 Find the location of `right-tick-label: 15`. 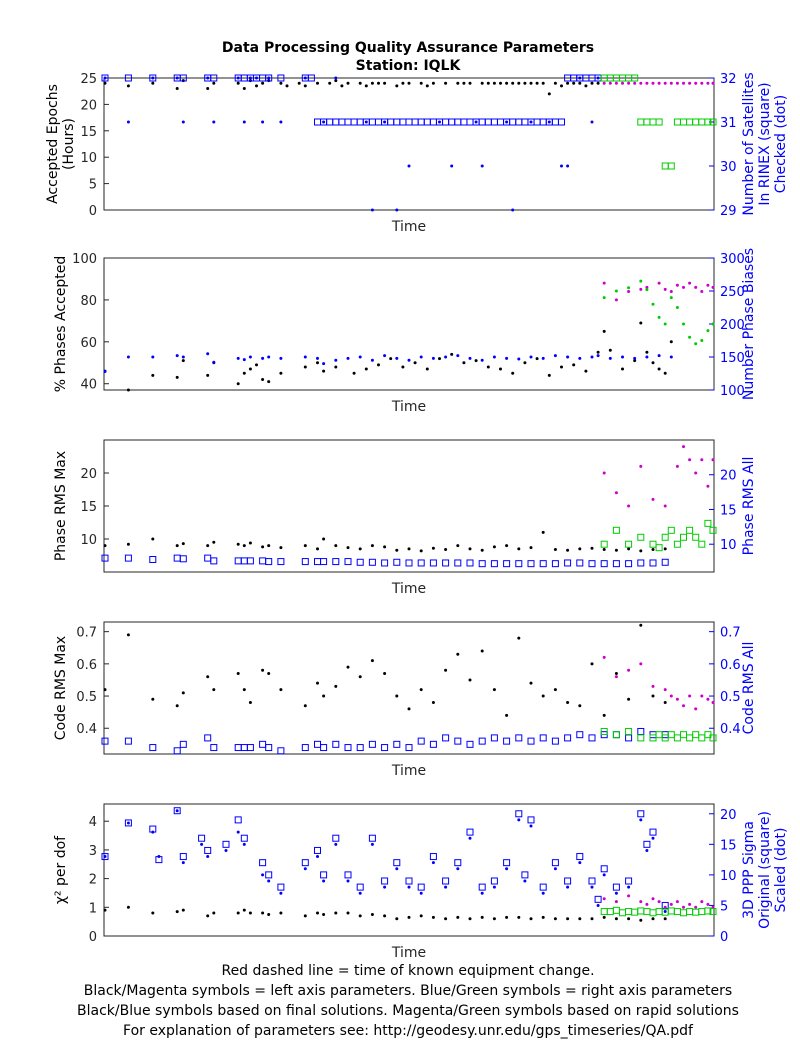

right-tick-label: 15 is located at coordinates (728, 845).